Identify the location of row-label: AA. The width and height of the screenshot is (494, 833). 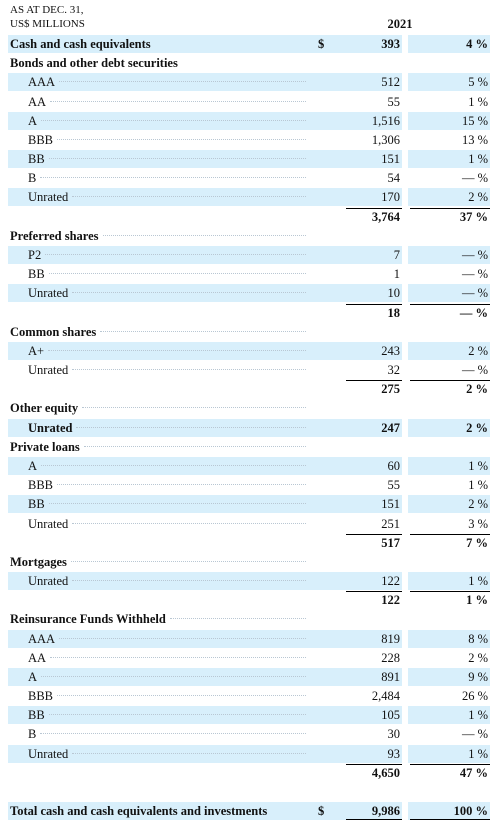
(37, 101).